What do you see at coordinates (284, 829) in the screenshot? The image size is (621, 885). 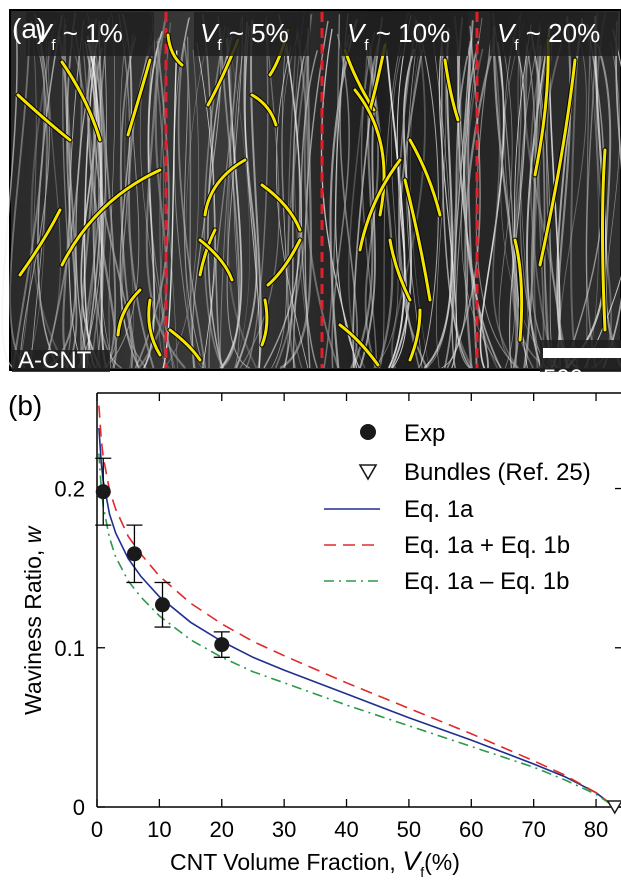 I see `x-tick-label: 30` at bounding box center [284, 829].